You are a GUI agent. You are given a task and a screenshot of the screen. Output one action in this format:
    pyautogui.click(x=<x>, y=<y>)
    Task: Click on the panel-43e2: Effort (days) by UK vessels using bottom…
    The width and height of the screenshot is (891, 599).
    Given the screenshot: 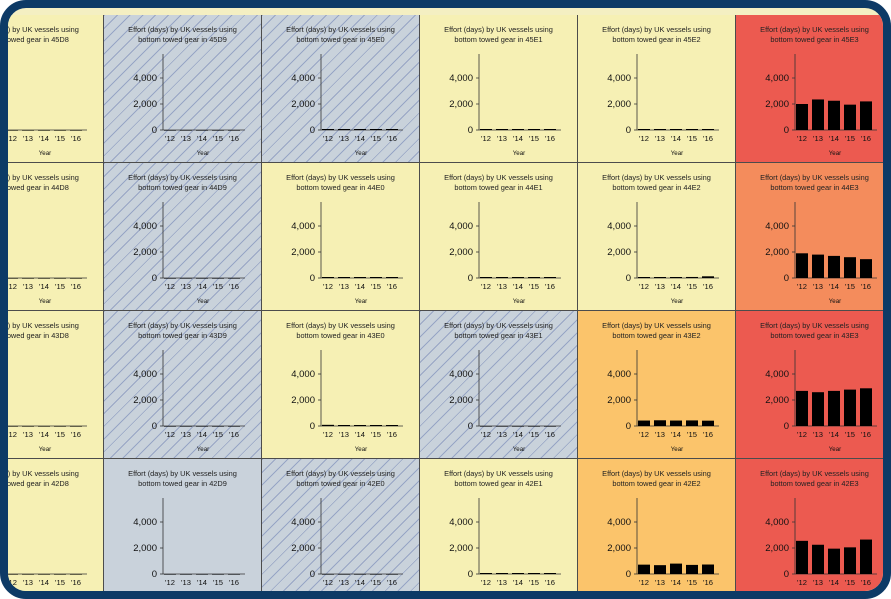 What is the action you would take?
    pyautogui.click(x=657, y=385)
    